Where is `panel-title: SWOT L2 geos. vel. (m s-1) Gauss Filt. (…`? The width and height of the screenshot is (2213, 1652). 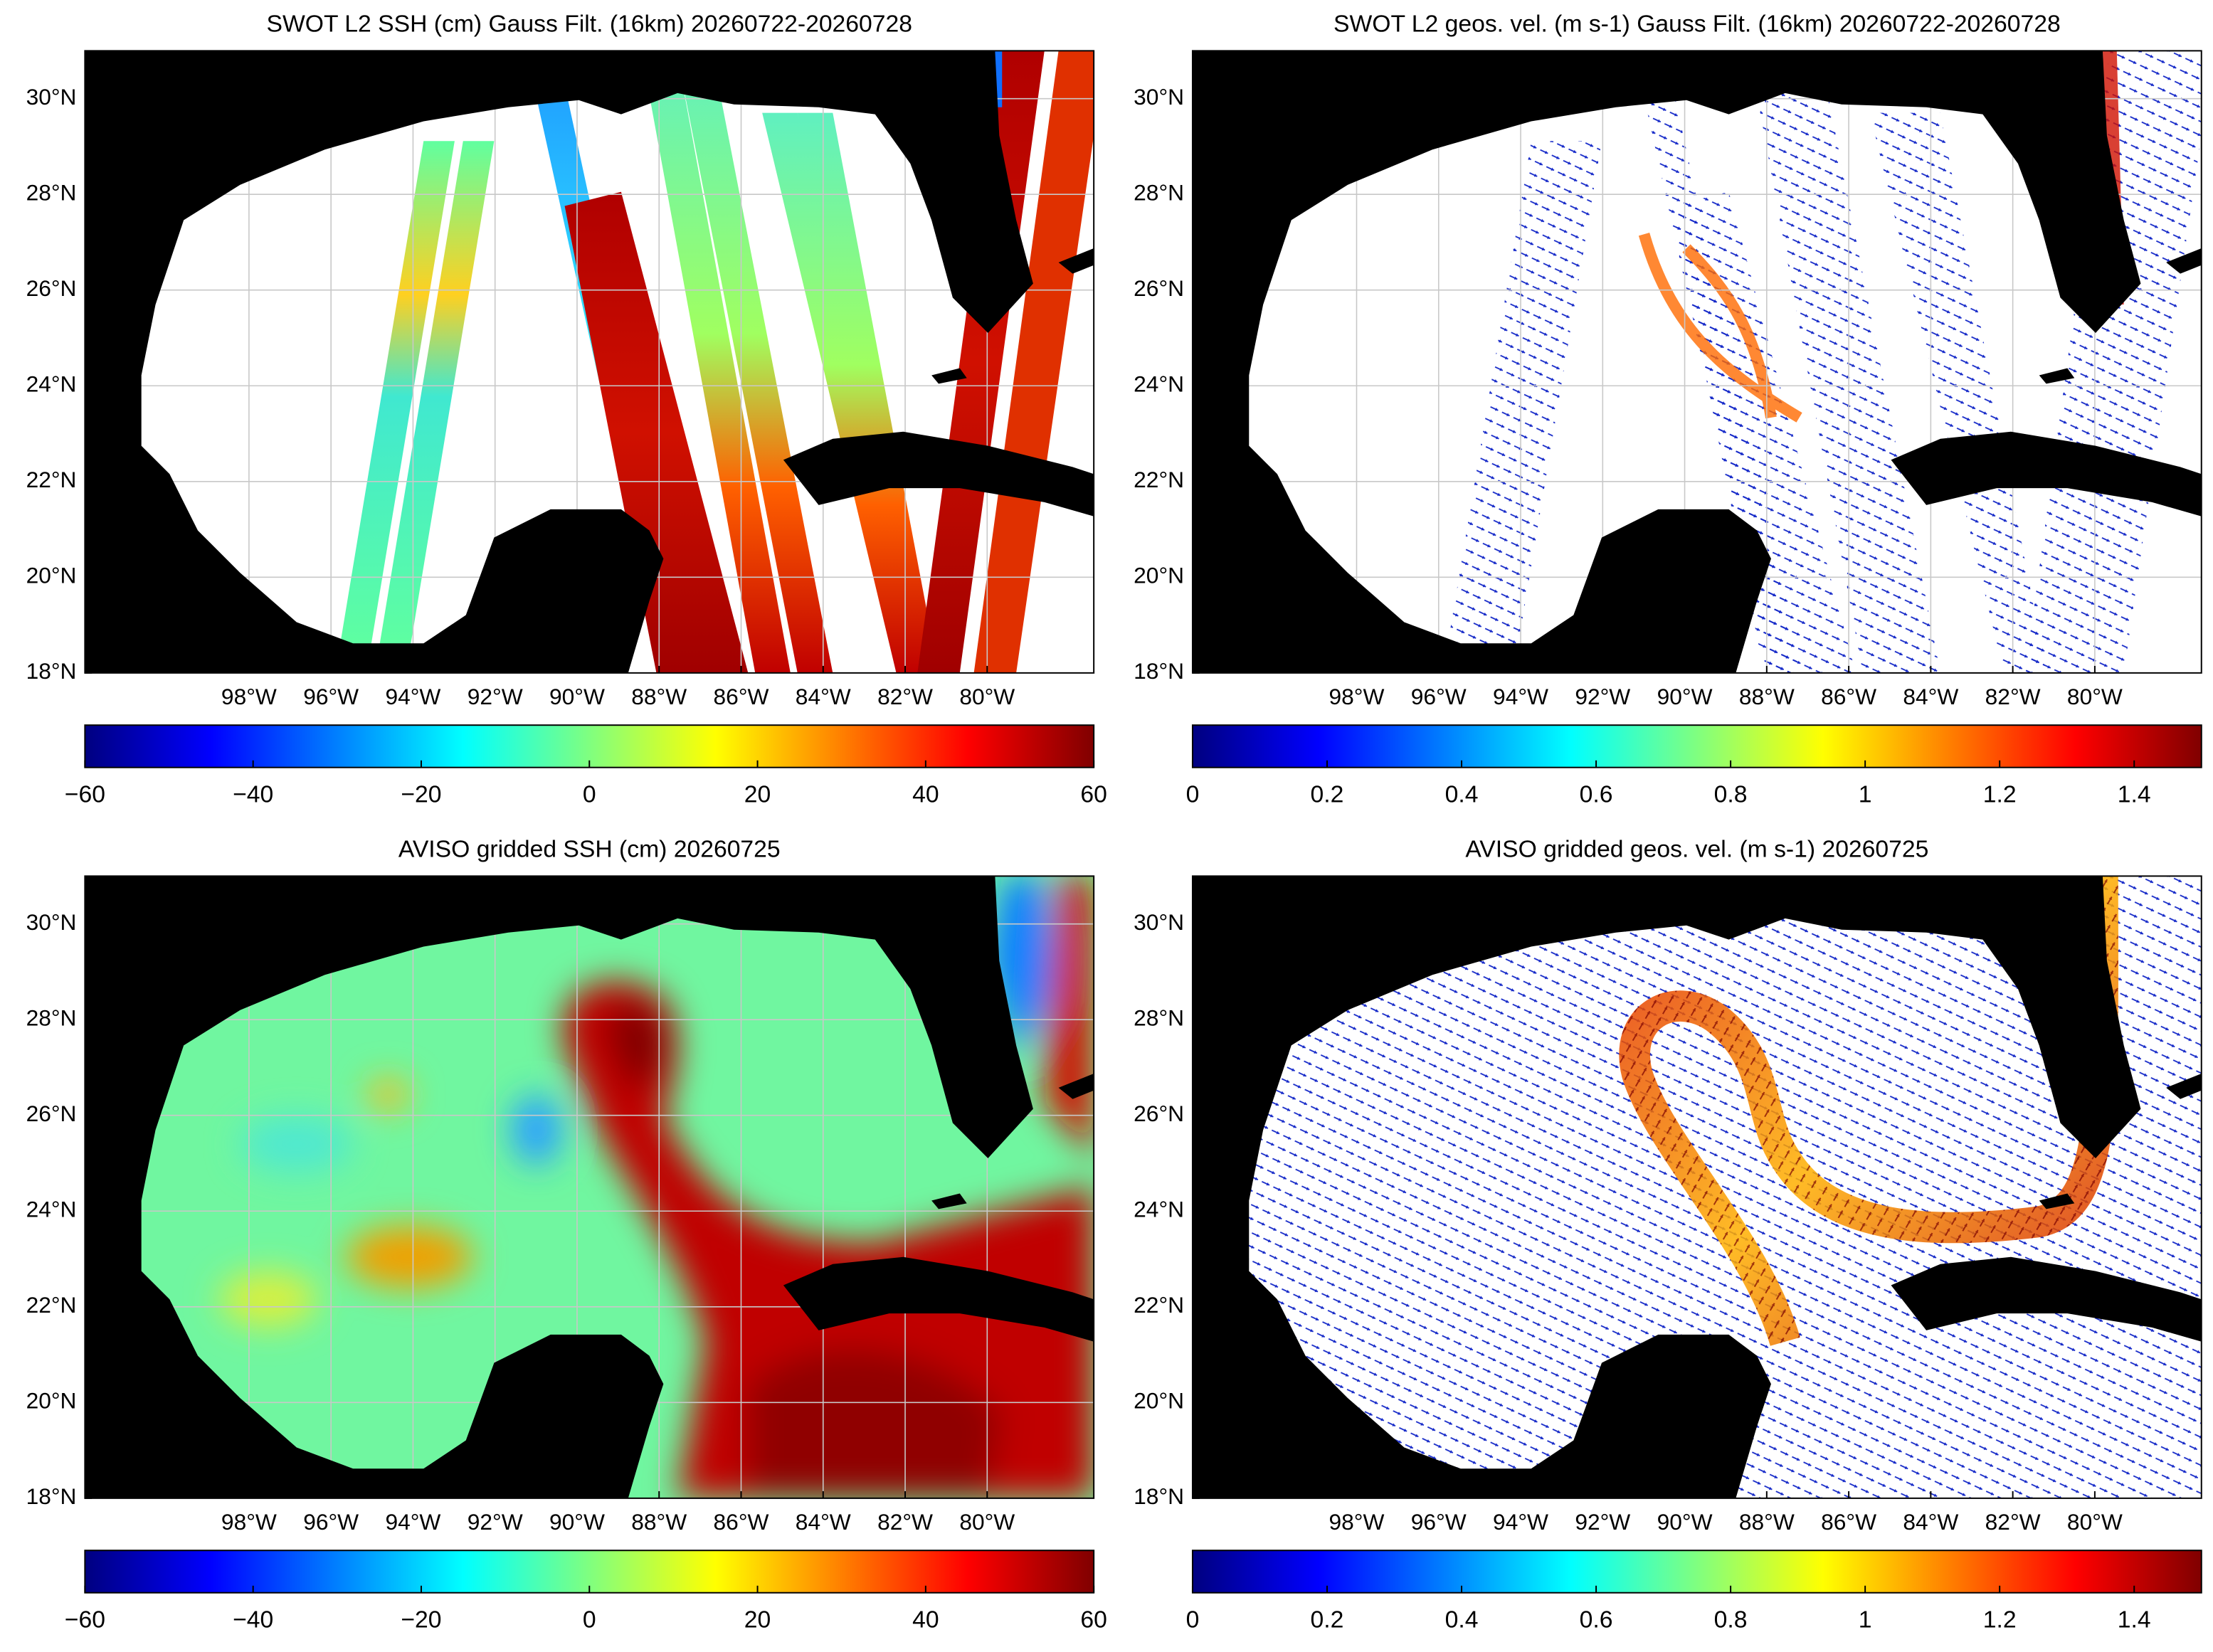
panel-title: SWOT L2 geos. vel. (m s-1) Gauss Filt. (… is located at coordinates (1697, 24).